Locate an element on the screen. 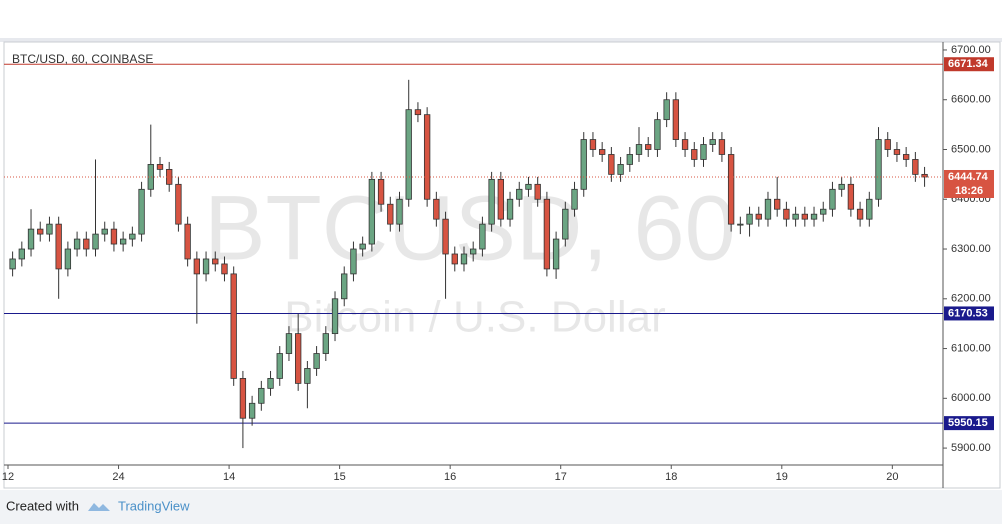 This screenshot has height=524, width=1002. y-tick-label: 6100.00 is located at coordinates (971, 348).